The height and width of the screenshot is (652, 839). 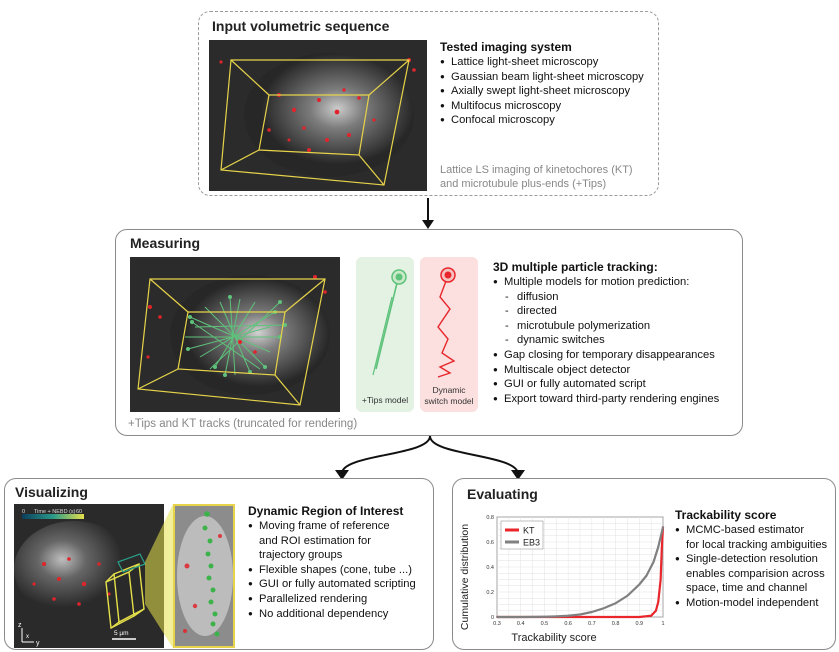 I want to click on y-tick-label: 0.6, so click(x=490, y=543).